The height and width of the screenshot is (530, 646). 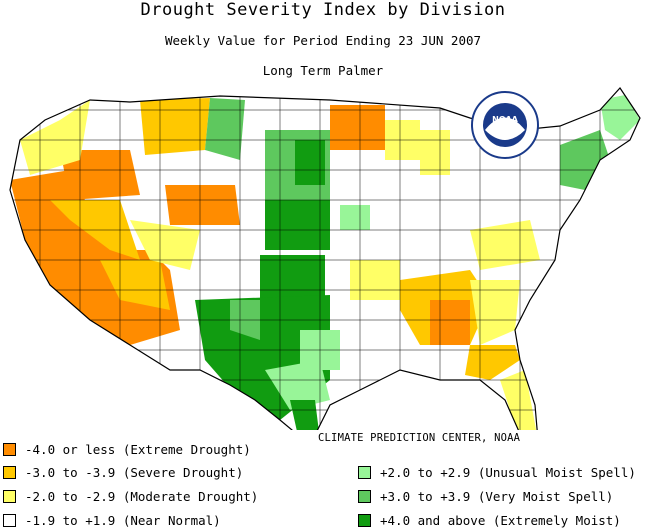 I want to click on legend-moderate-drought: -2.0 to -2.9 (Moderate Drought), so click(x=130, y=496).